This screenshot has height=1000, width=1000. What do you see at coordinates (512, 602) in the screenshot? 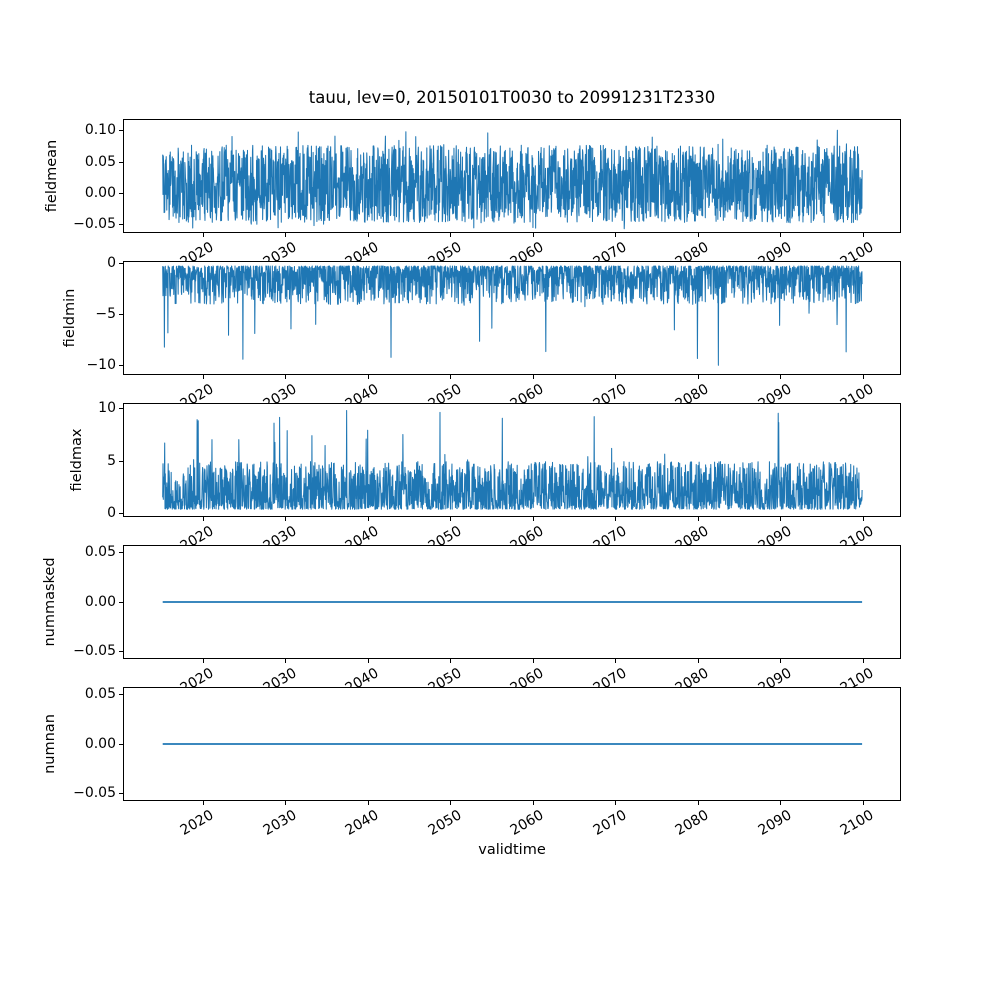
I see `plot-area-nummasked` at bounding box center [512, 602].